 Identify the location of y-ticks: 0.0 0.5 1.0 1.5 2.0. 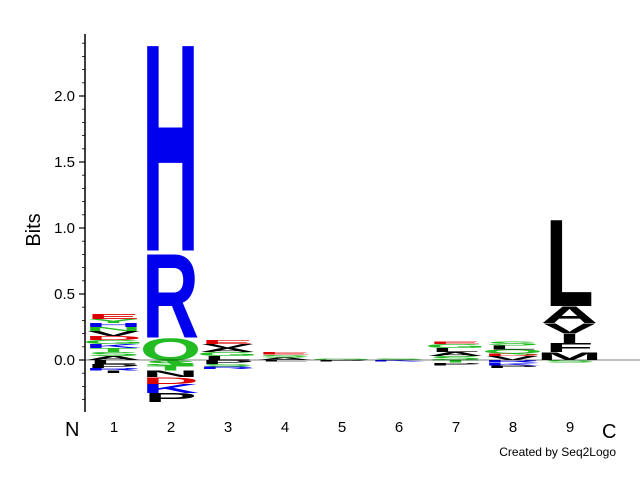
(69, 221).